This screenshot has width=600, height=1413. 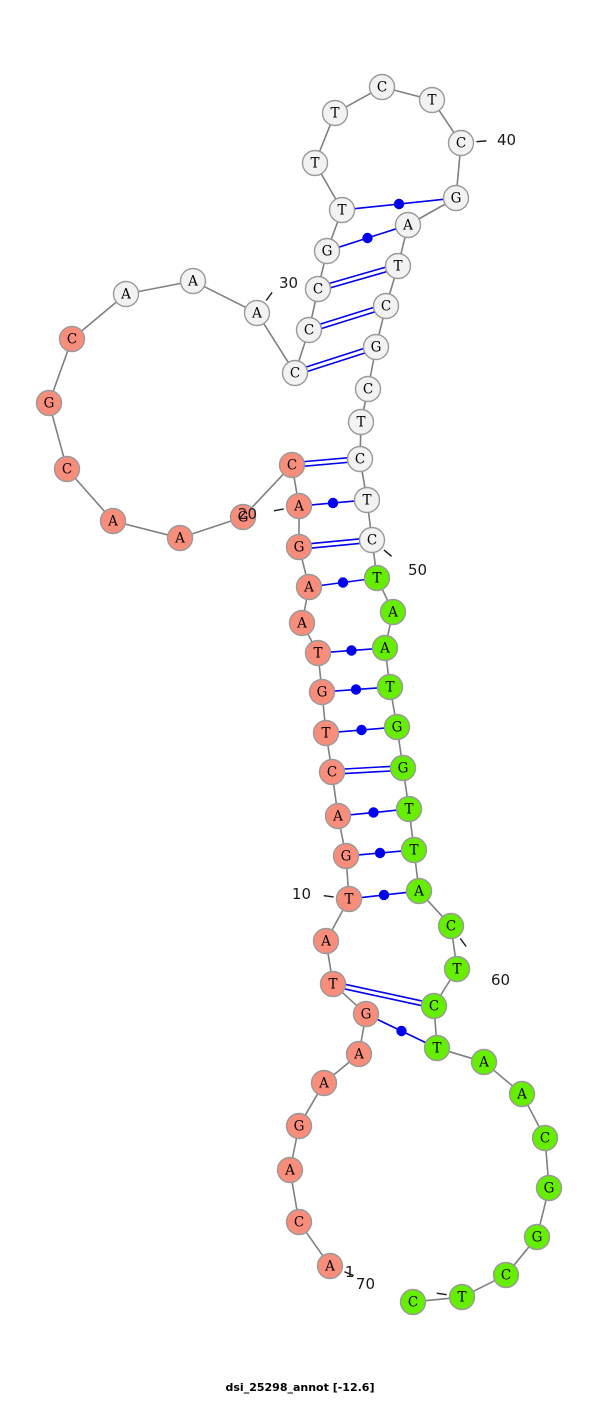 I want to click on position-number-label: 1, so click(x=350, y=1272).